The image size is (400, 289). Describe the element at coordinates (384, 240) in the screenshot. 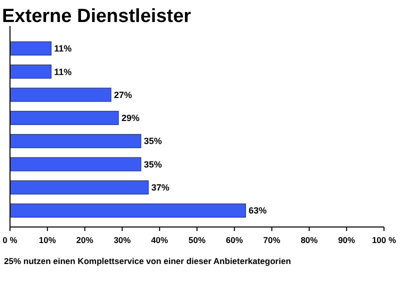

I see `x-tick-label: 100 %` at that location.